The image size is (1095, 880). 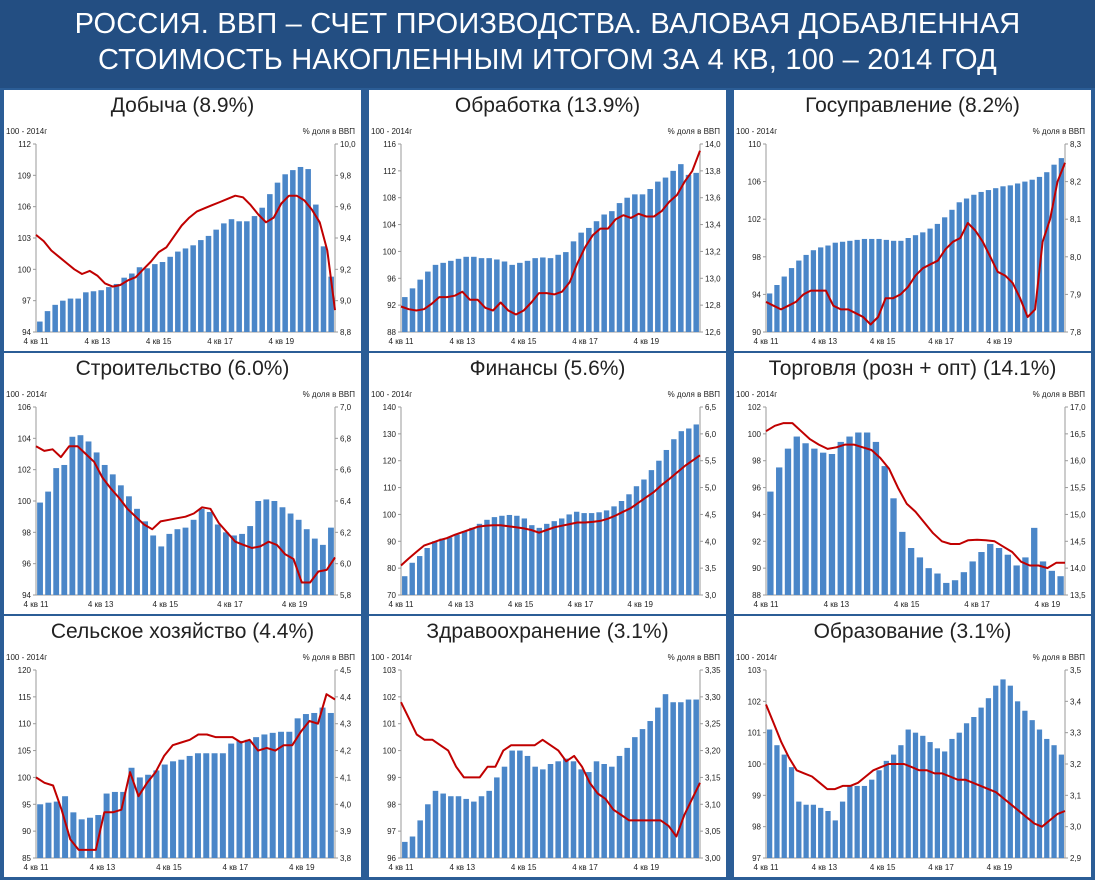 I want to click on left-tick-label: 104, so click(x=390, y=225).